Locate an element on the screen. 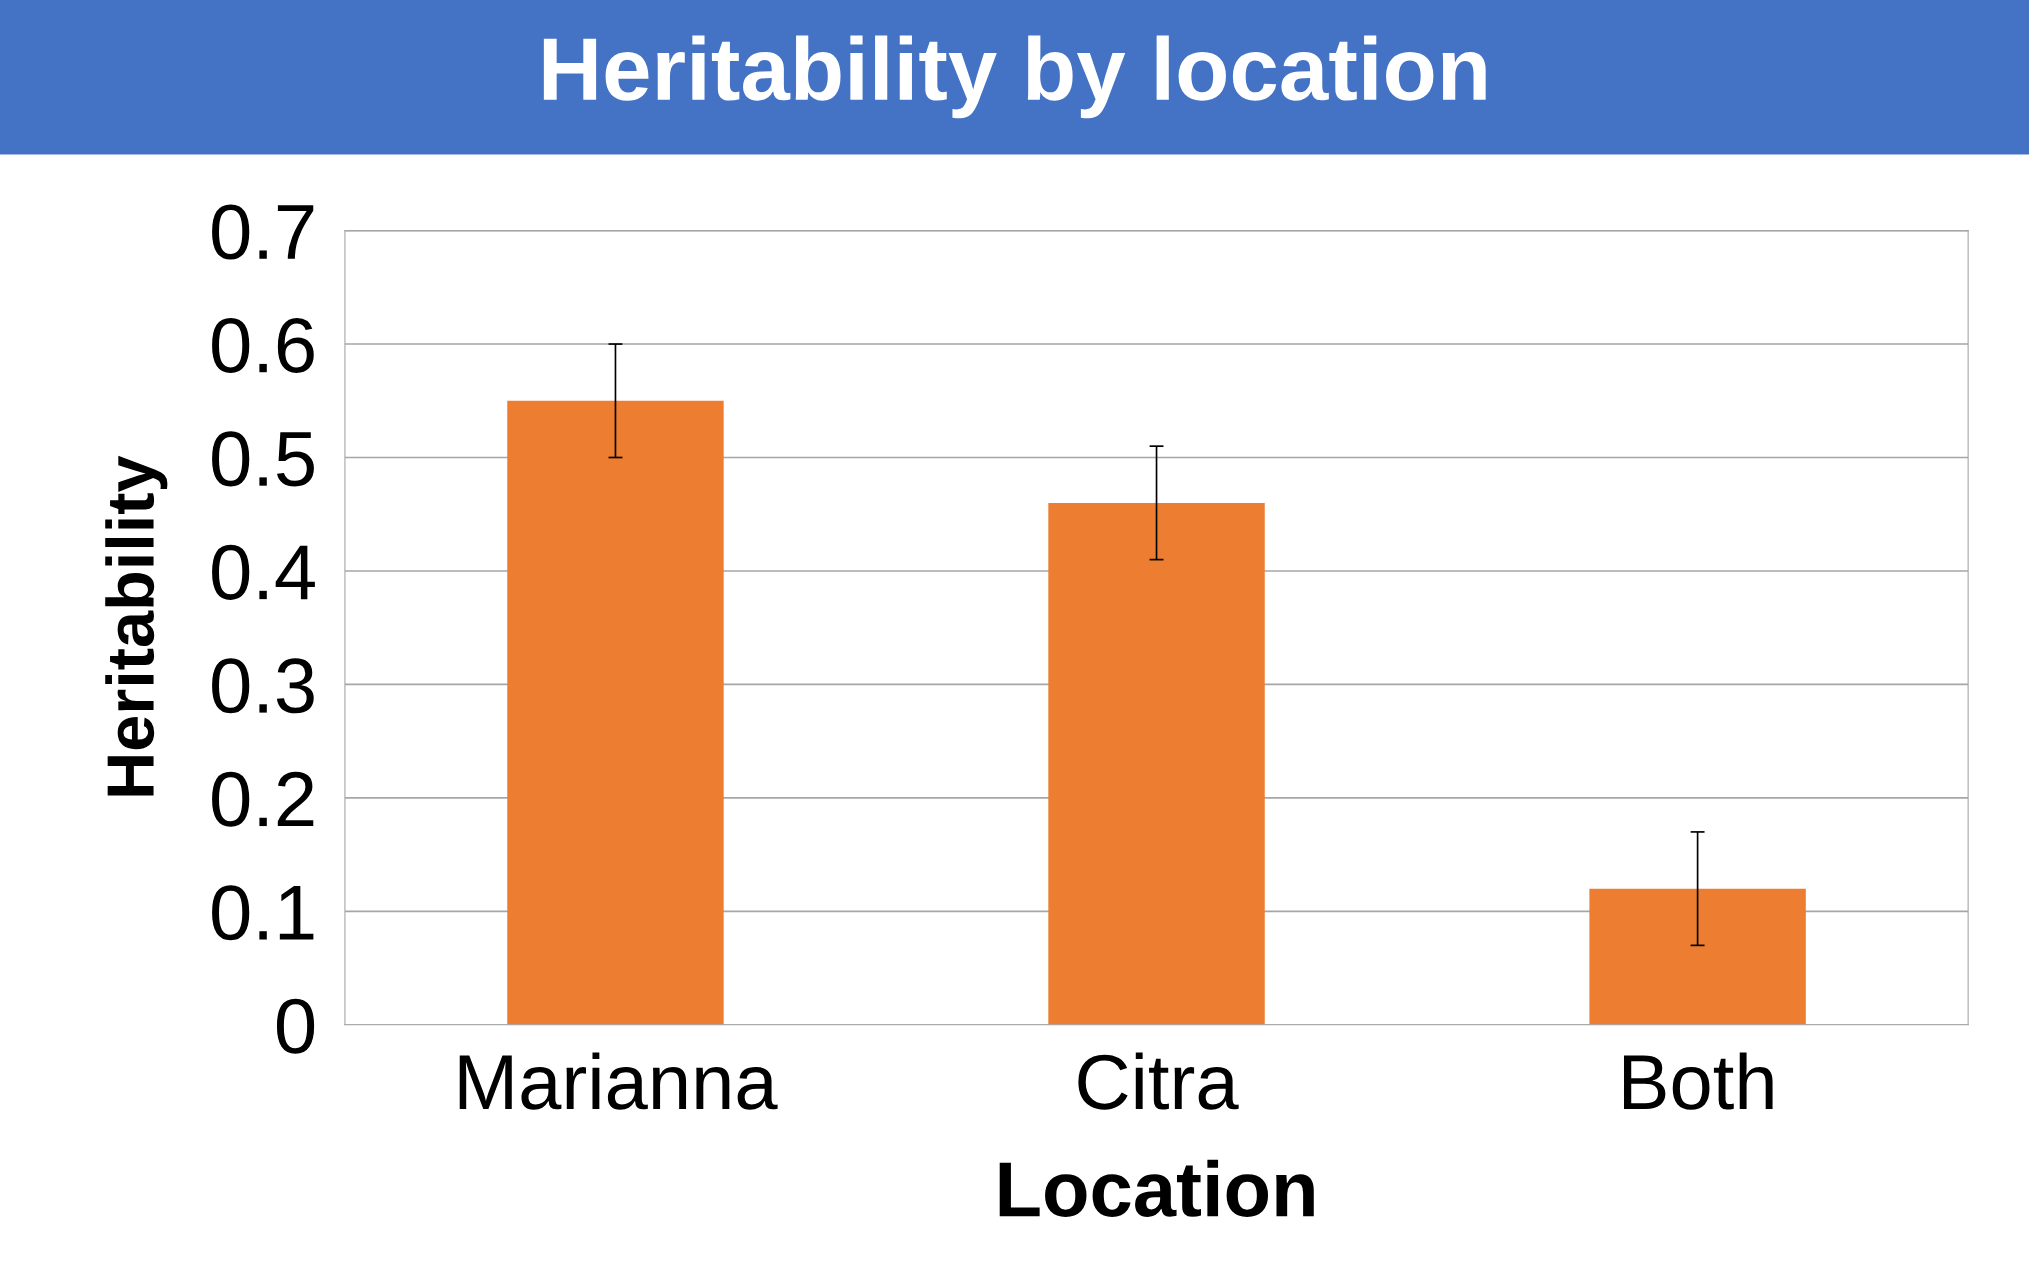 This screenshot has height=1281, width=2029. y-tick-label: 0.5 is located at coordinates (263, 459).